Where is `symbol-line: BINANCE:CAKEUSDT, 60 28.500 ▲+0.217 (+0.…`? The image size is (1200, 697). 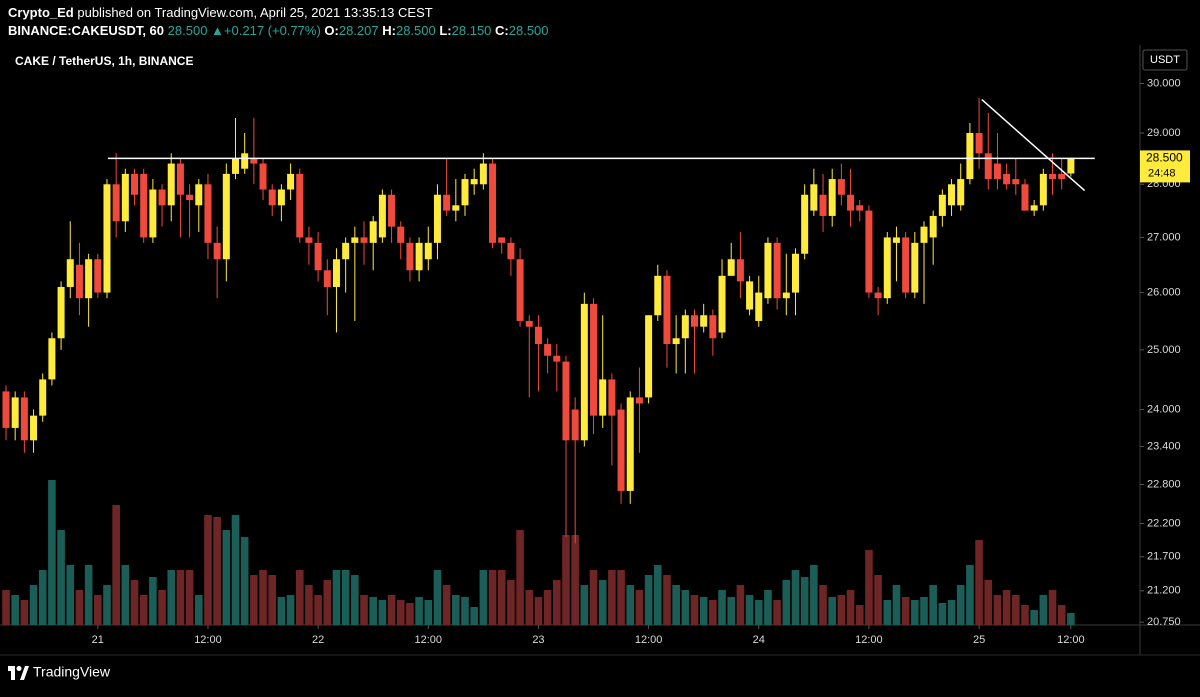
symbol-line: BINANCE:CAKEUSDT, 60 28.500 ▲+0.217 (+0.… is located at coordinates (278, 30).